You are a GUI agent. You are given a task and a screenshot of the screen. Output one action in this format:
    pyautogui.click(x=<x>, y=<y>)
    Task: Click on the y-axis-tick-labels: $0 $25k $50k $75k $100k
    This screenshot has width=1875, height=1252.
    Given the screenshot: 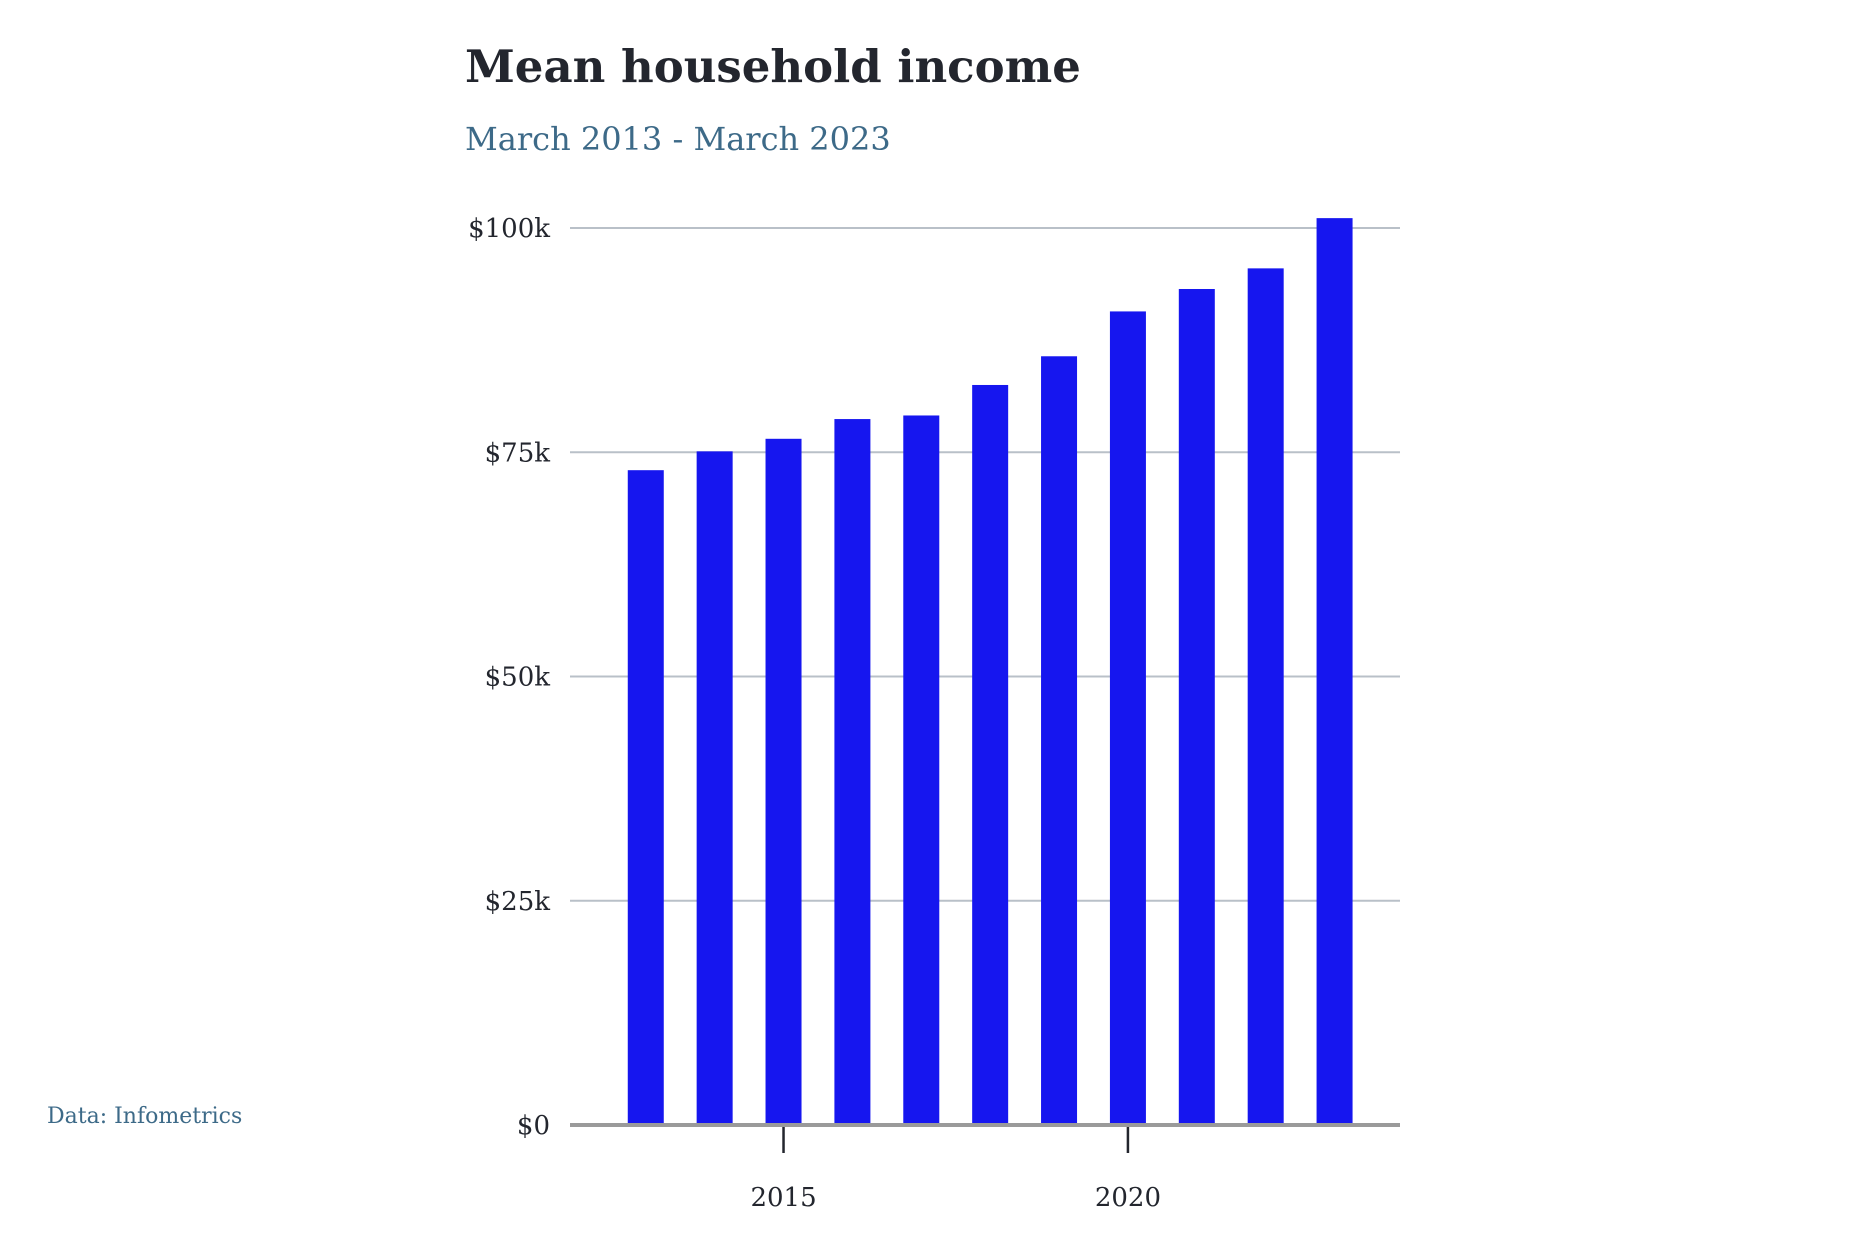 What is the action you would take?
    pyautogui.click(x=509, y=677)
    